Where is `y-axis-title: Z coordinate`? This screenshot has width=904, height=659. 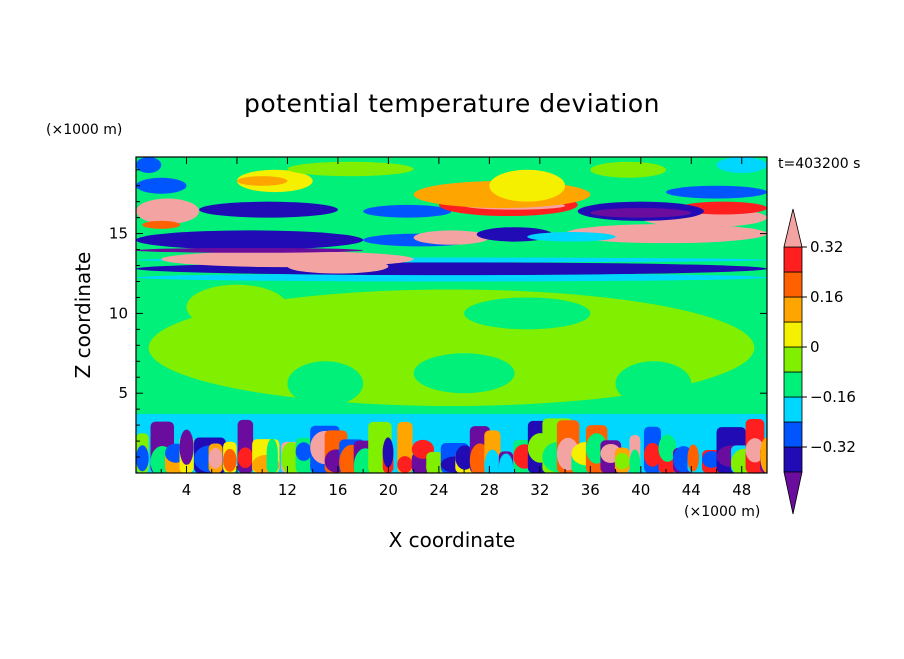 y-axis-title: Z coordinate is located at coordinates (83, 315).